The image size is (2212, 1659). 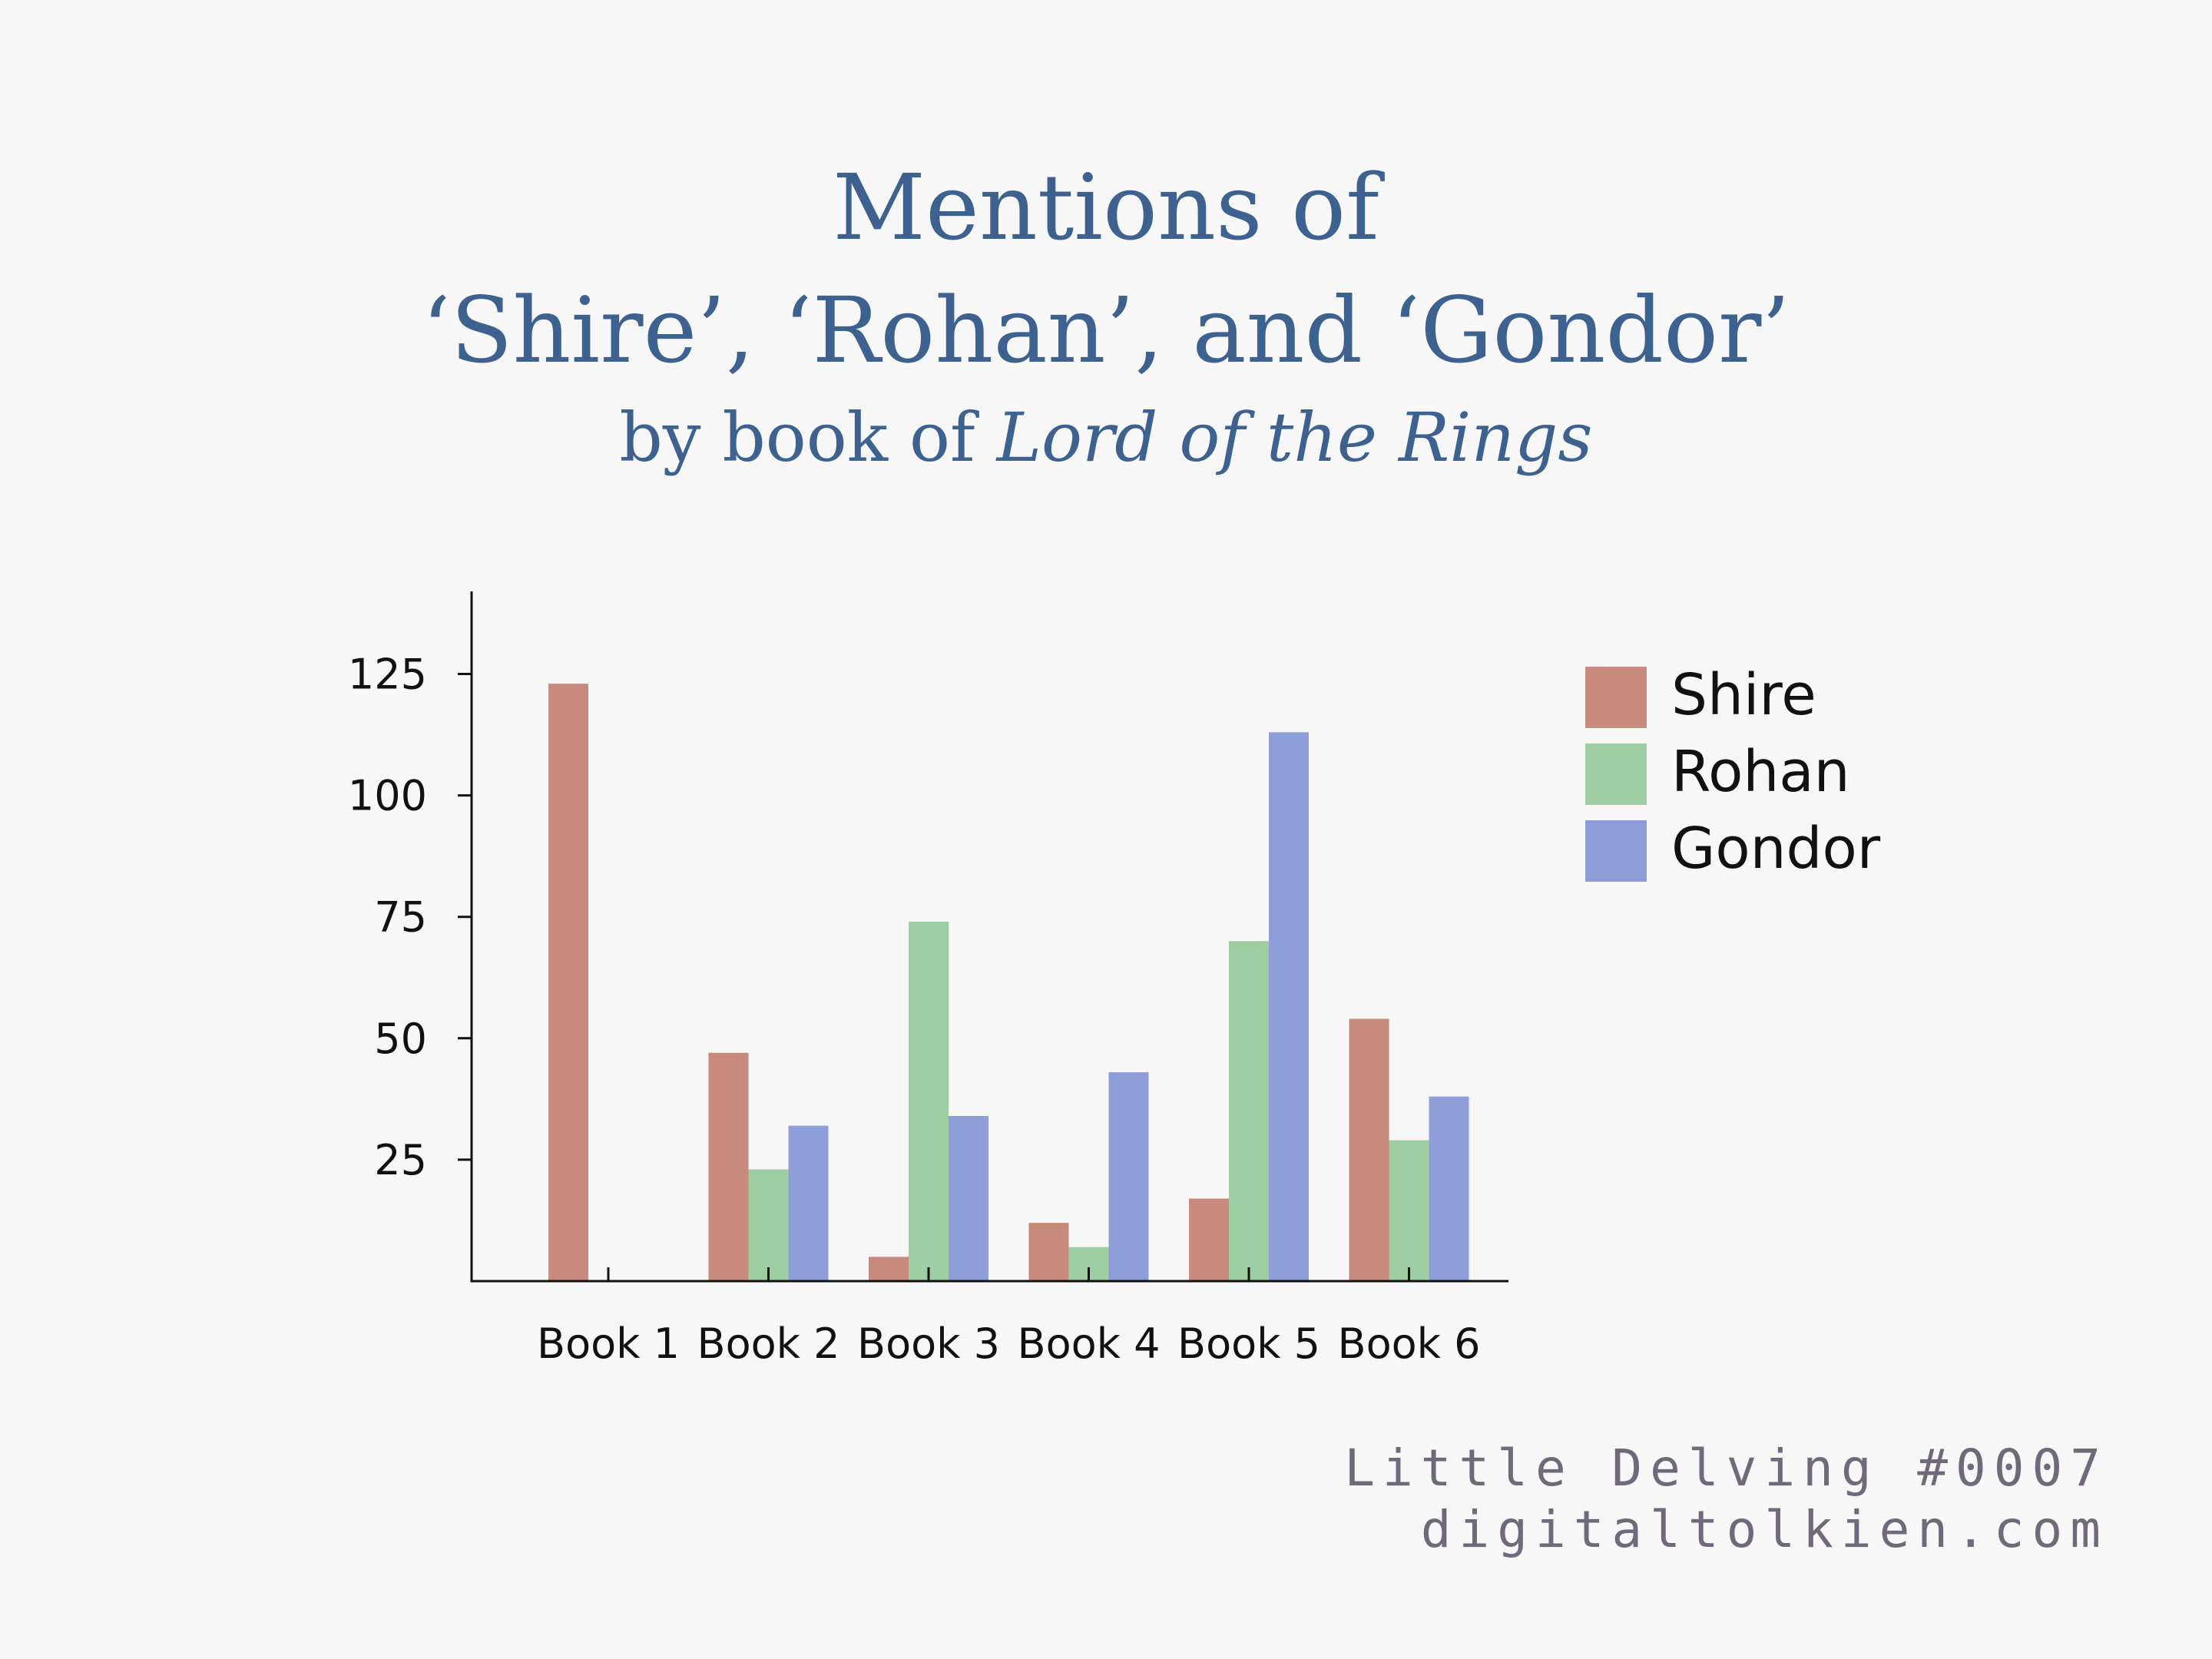 What do you see at coordinates (400, 918) in the screenshot?
I see `y-tick-label-75: 75` at bounding box center [400, 918].